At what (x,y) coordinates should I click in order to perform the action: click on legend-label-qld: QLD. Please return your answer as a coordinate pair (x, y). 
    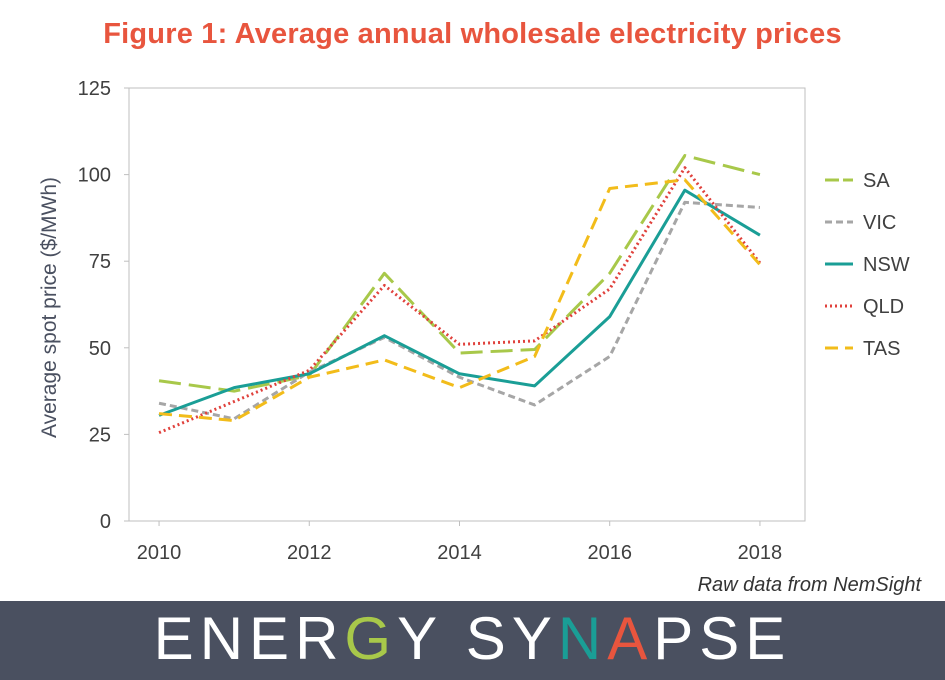
    Looking at the image, I should click on (883, 307).